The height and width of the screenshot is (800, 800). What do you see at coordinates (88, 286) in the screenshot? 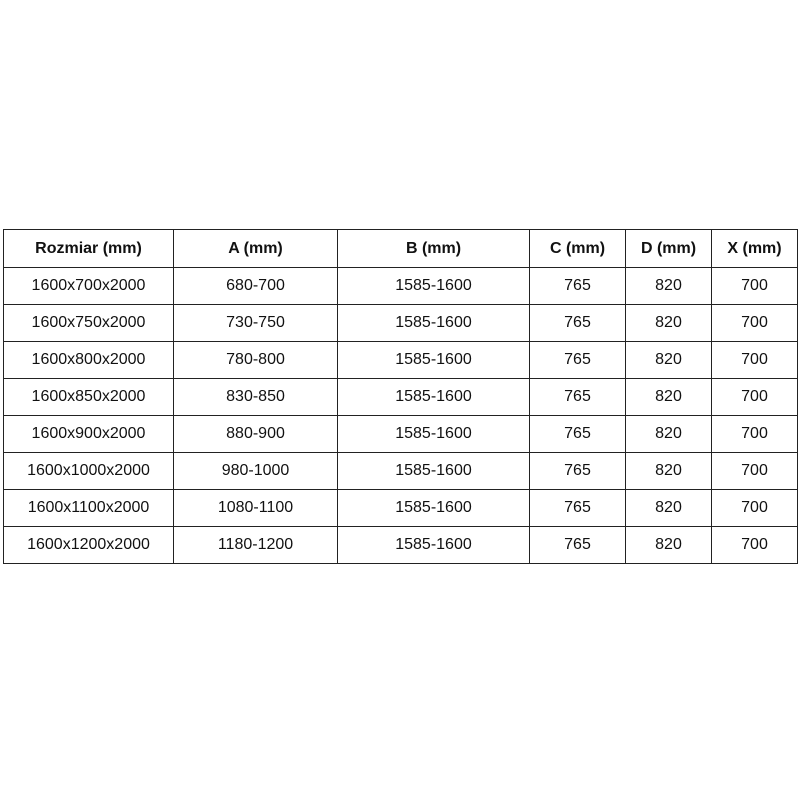
I see `table-cell: 1600x700x2000` at bounding box center [88, 286].